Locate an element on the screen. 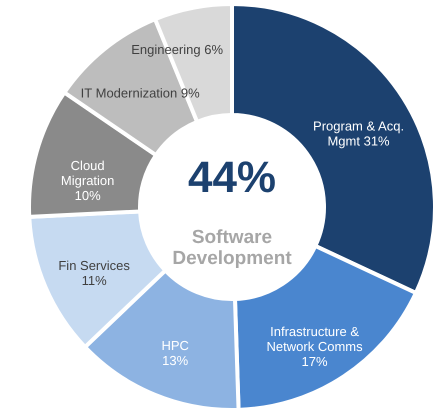 The image size is (442, 415). slice-label: Engineering 6% is located at coordinates (177, 50).